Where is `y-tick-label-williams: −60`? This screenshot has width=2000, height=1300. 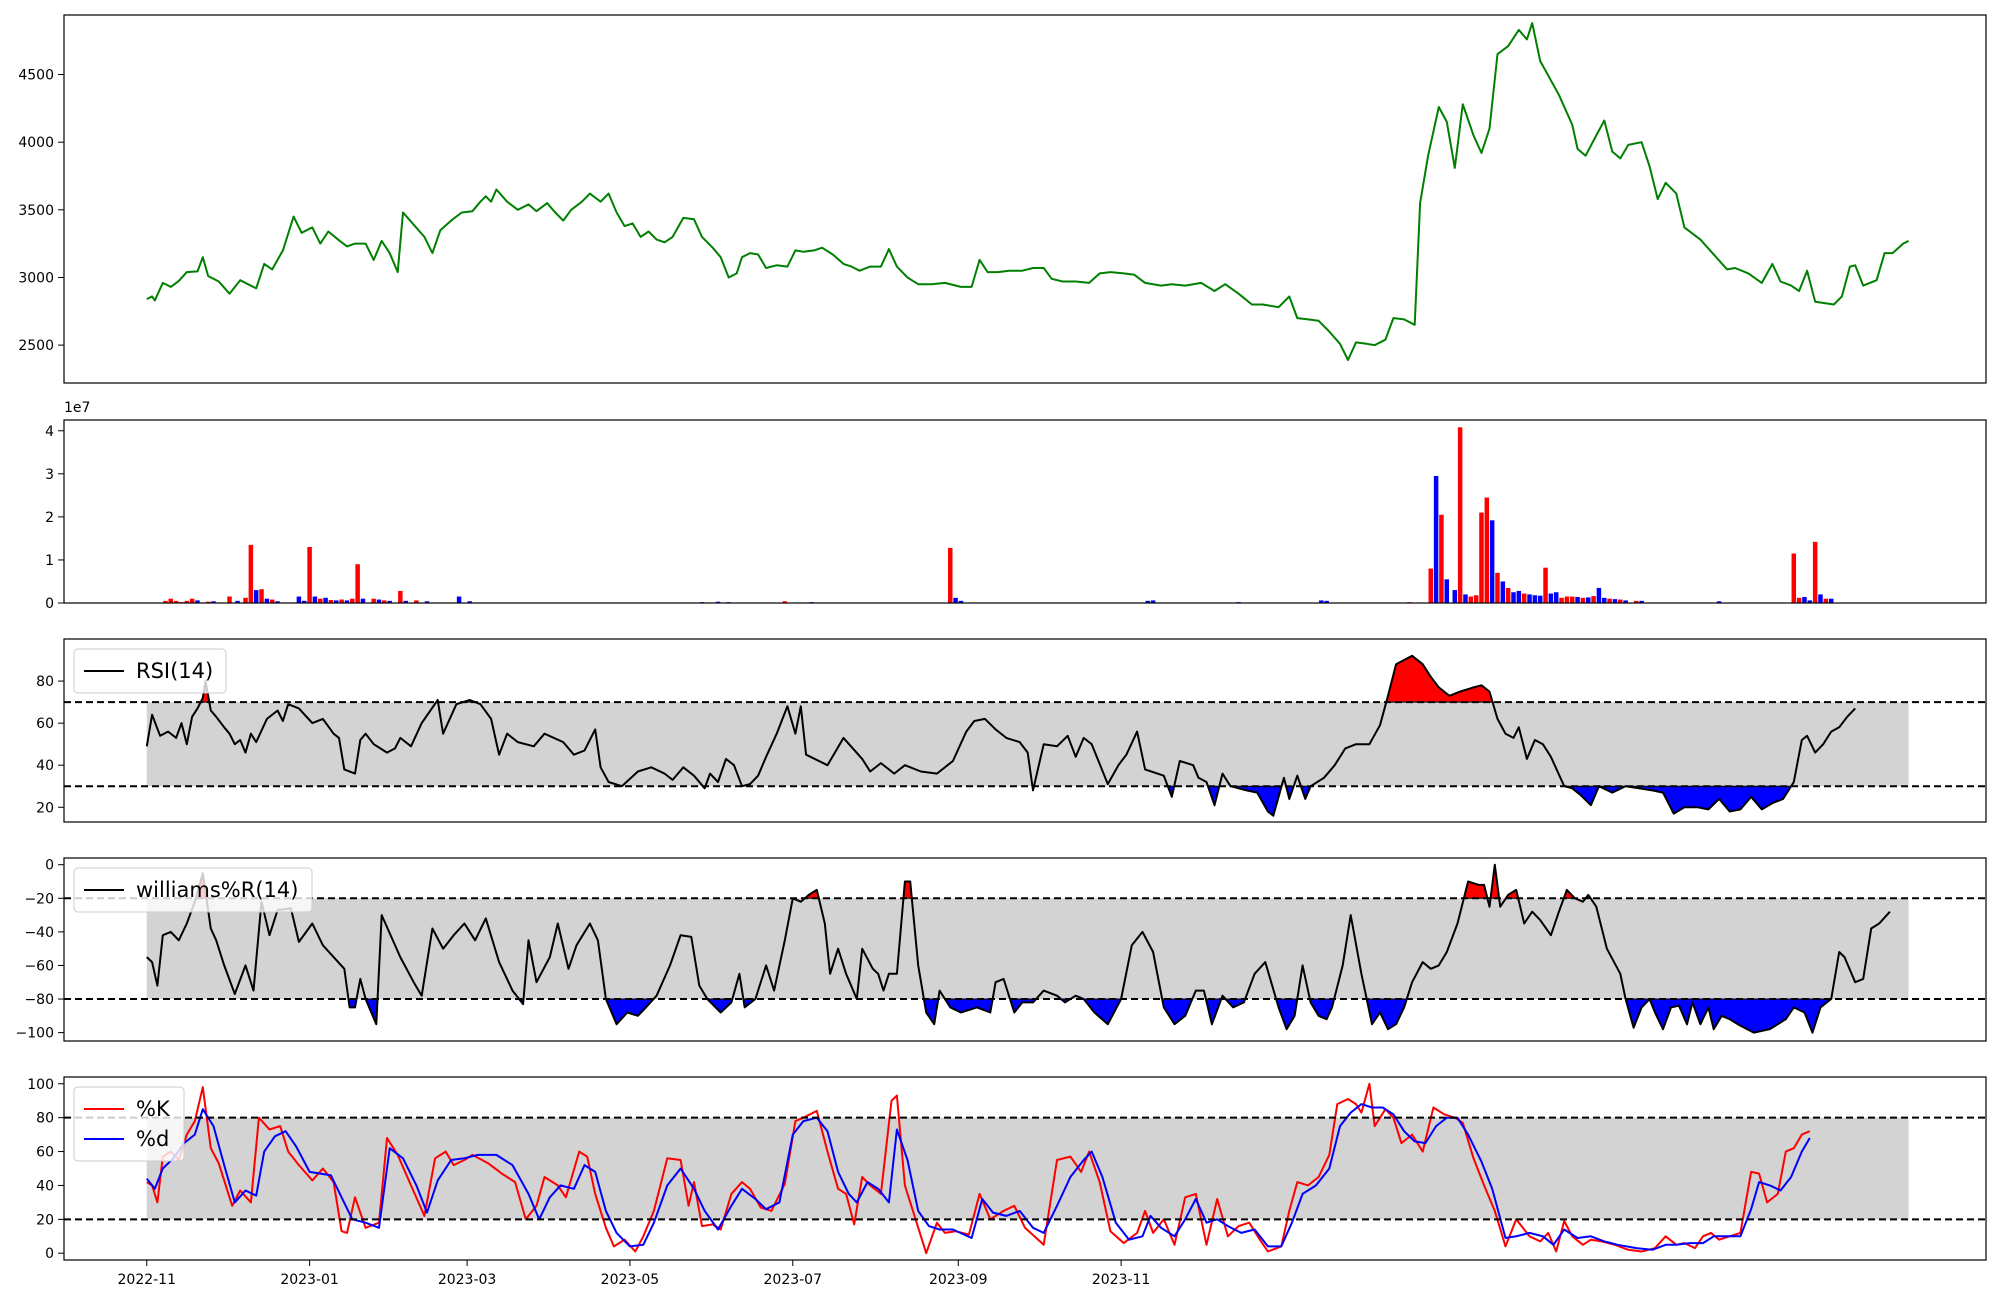
y-tick-label-williams: −60 is located at coordinates (39, 966).